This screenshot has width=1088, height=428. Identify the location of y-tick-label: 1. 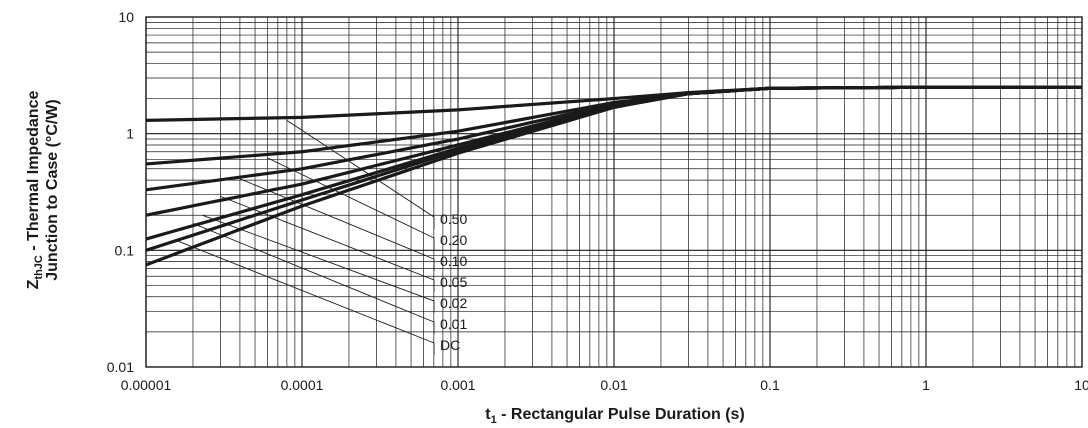
(130, 134).